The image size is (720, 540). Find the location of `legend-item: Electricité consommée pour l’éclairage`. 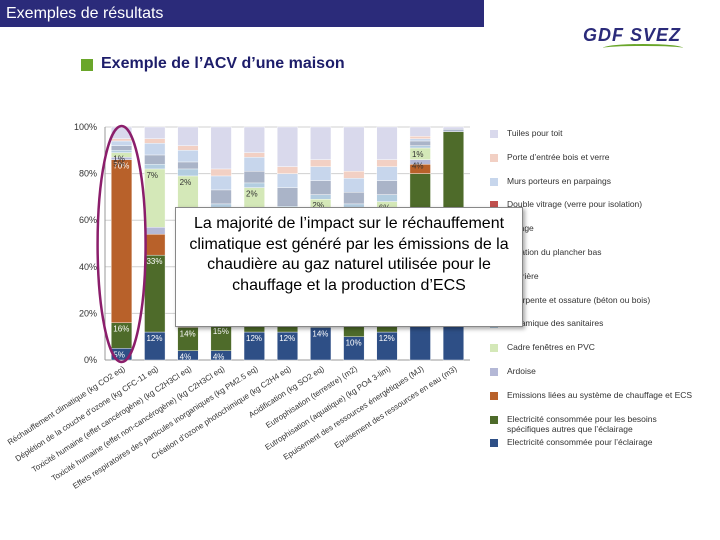

legend-item: Electricité consommée pour l’éclairage is located at coordinates (595, 449).